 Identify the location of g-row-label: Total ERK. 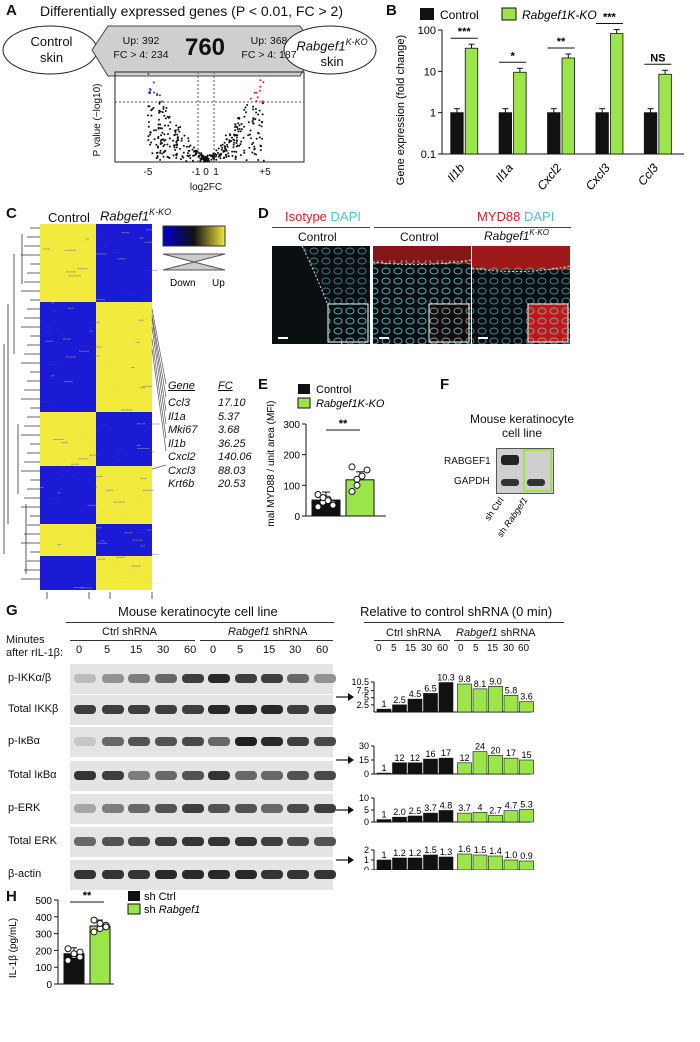
(32, 841).